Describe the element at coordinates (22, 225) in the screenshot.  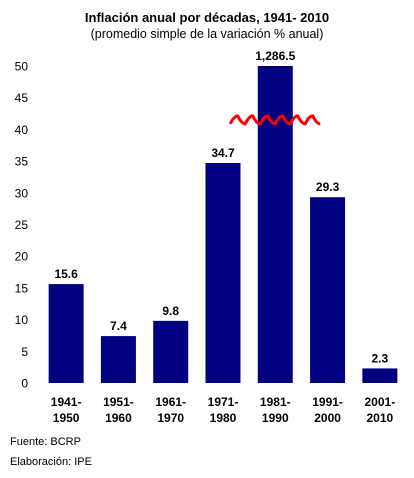
I see `y-tick-label: 25` at that location.